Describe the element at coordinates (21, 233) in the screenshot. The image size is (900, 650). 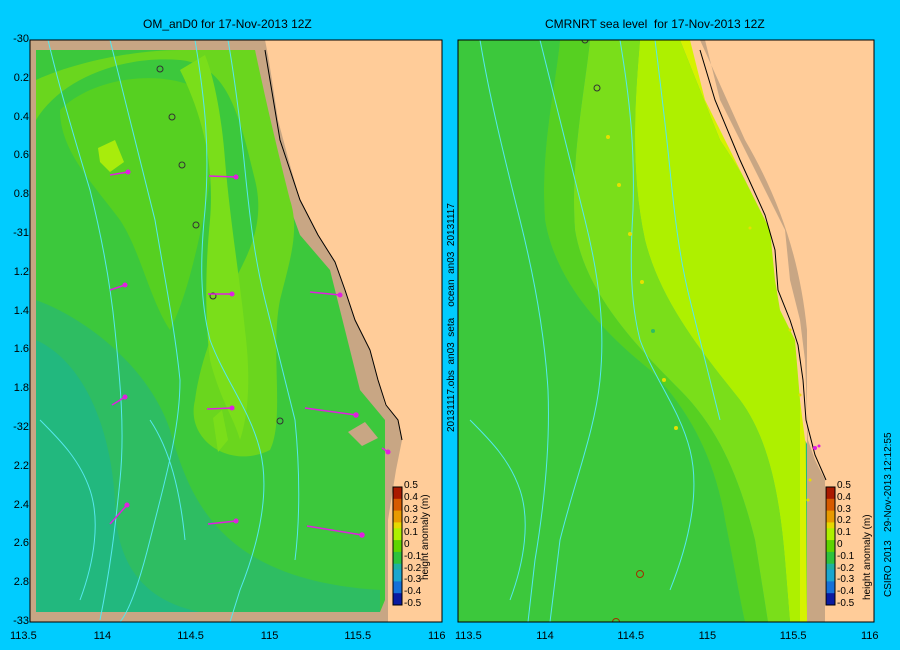
I see `y-tick-label: -31` at that location.